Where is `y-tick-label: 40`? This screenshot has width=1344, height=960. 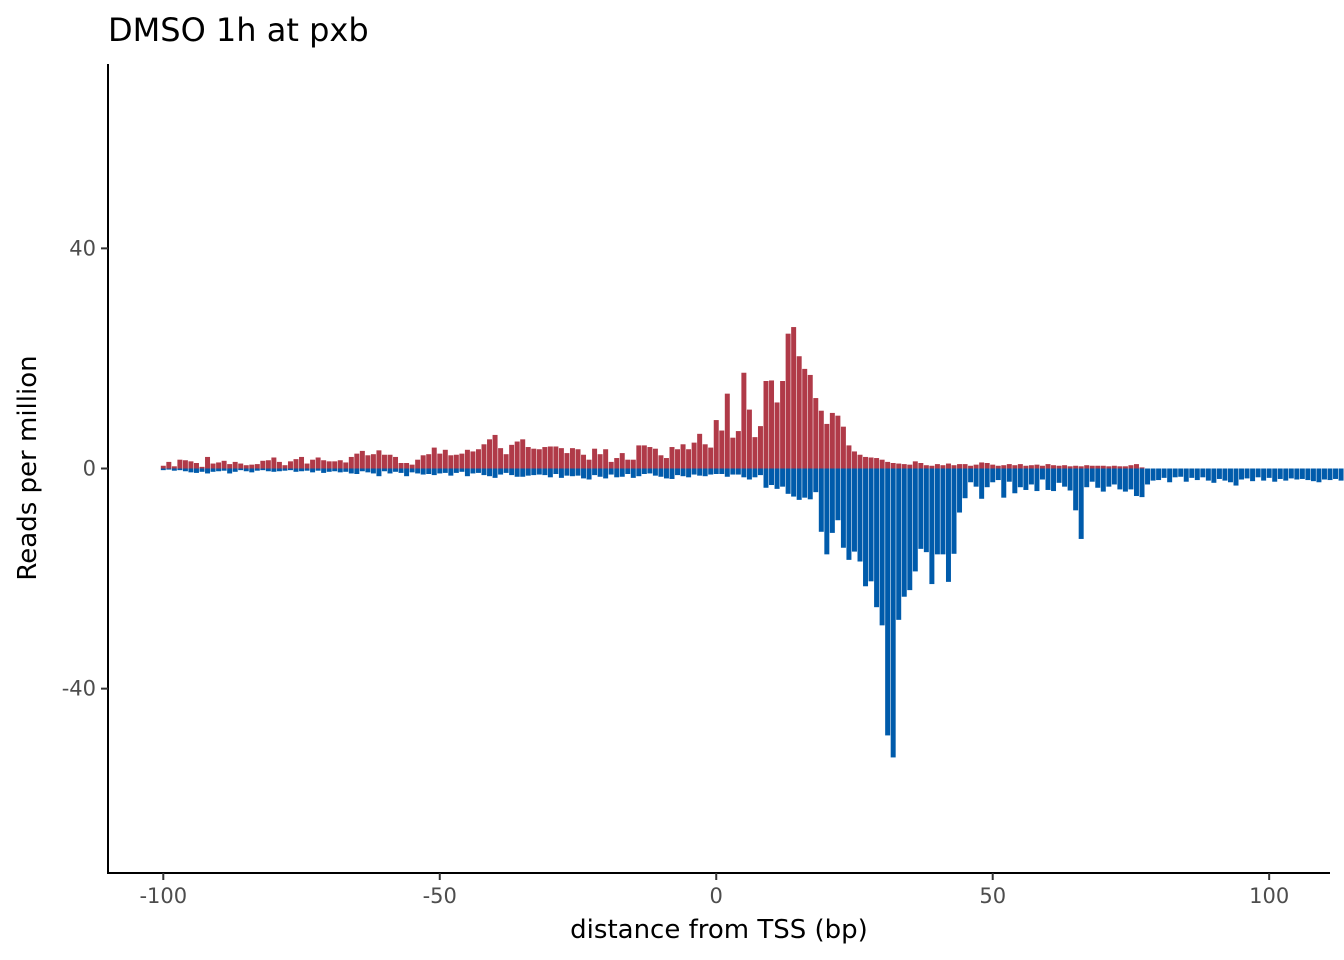 y-tick-label: 40 is located at coordinates (82, 248).